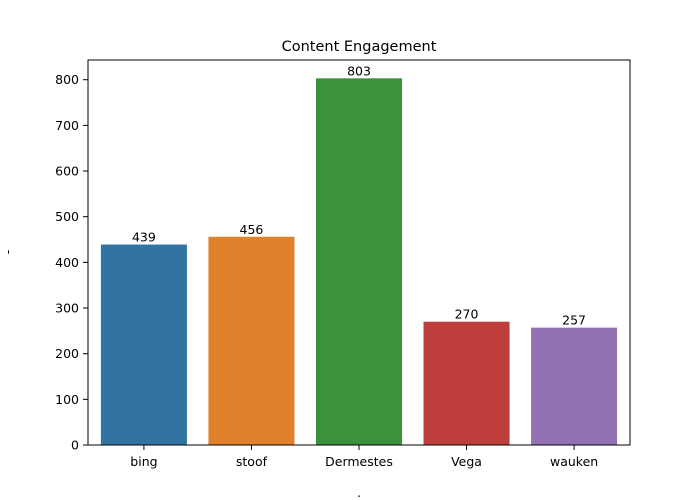 Image resolution: width=700 pixels, height=500 pixels. What do you see at coordinates (67, 125) in the screenshot?
I see `y-tick-label-700: 700` at bounding box center [67, 125].